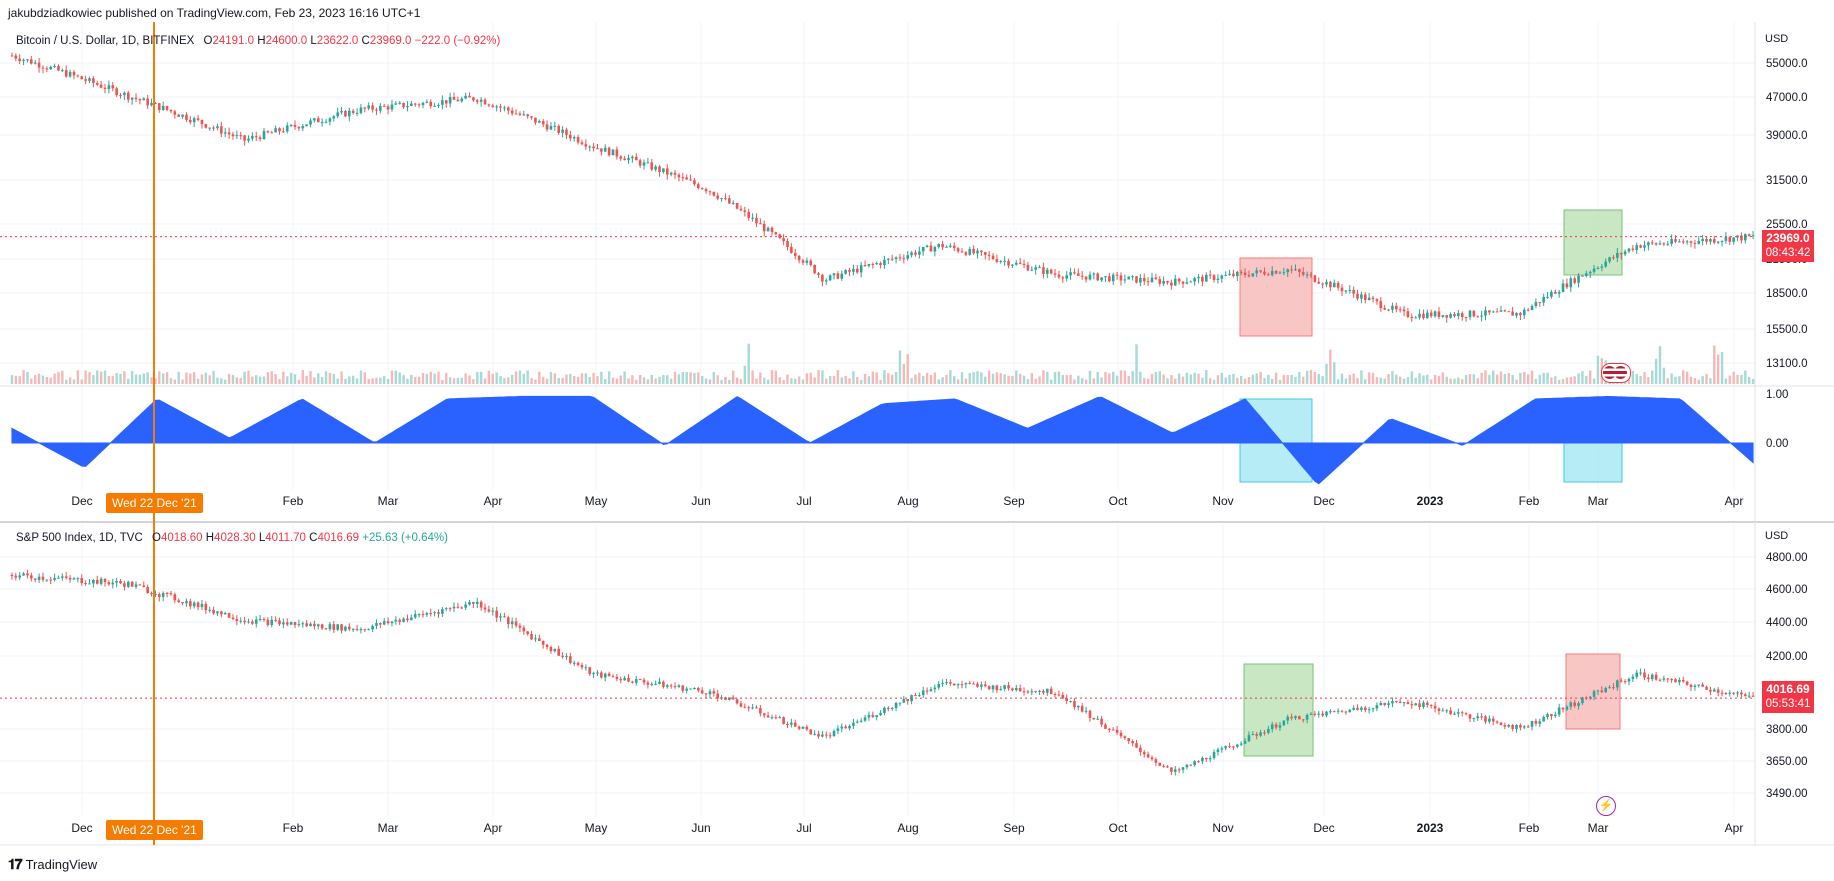 The height and width of the screenshot is (881, 1834). Describe the element at coordinates (261, 41) in the screenshot. I see `btc-high-key: H` at that location.